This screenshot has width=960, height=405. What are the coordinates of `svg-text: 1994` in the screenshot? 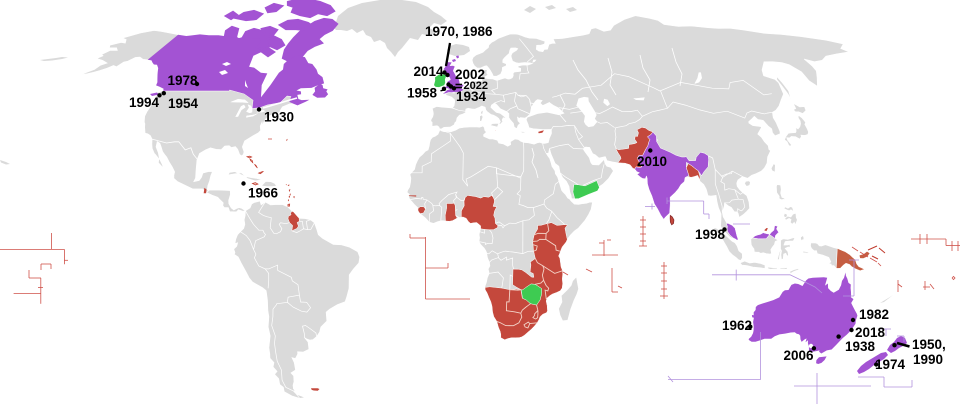 It's located at (144, 102).